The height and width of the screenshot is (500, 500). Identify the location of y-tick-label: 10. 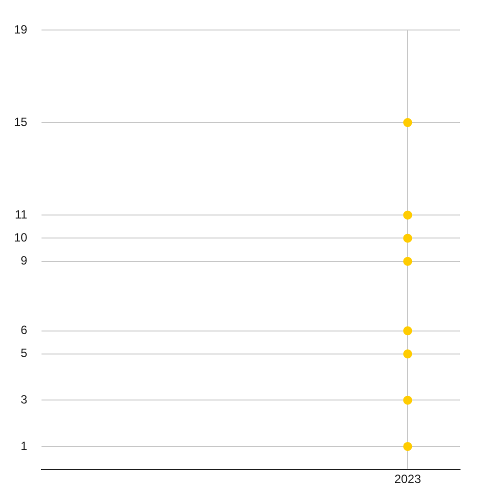
(21, 237).